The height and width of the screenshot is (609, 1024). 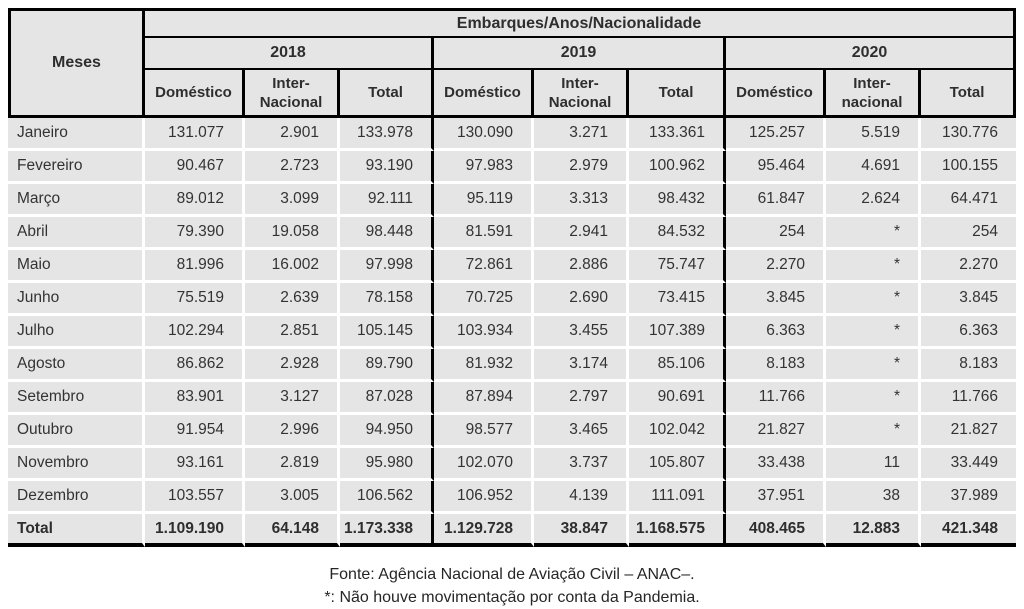 I want to click on value-cell: 21.827, so click(x=969, y=431).